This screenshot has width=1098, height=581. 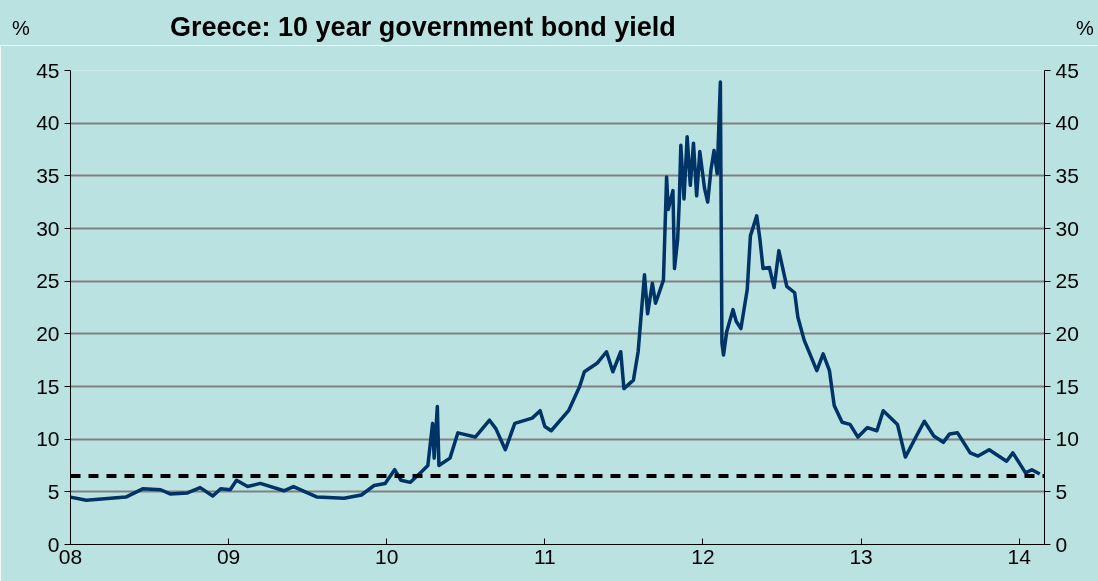 I want to click on y-tick-label: 35, so click(x=48, y=175).